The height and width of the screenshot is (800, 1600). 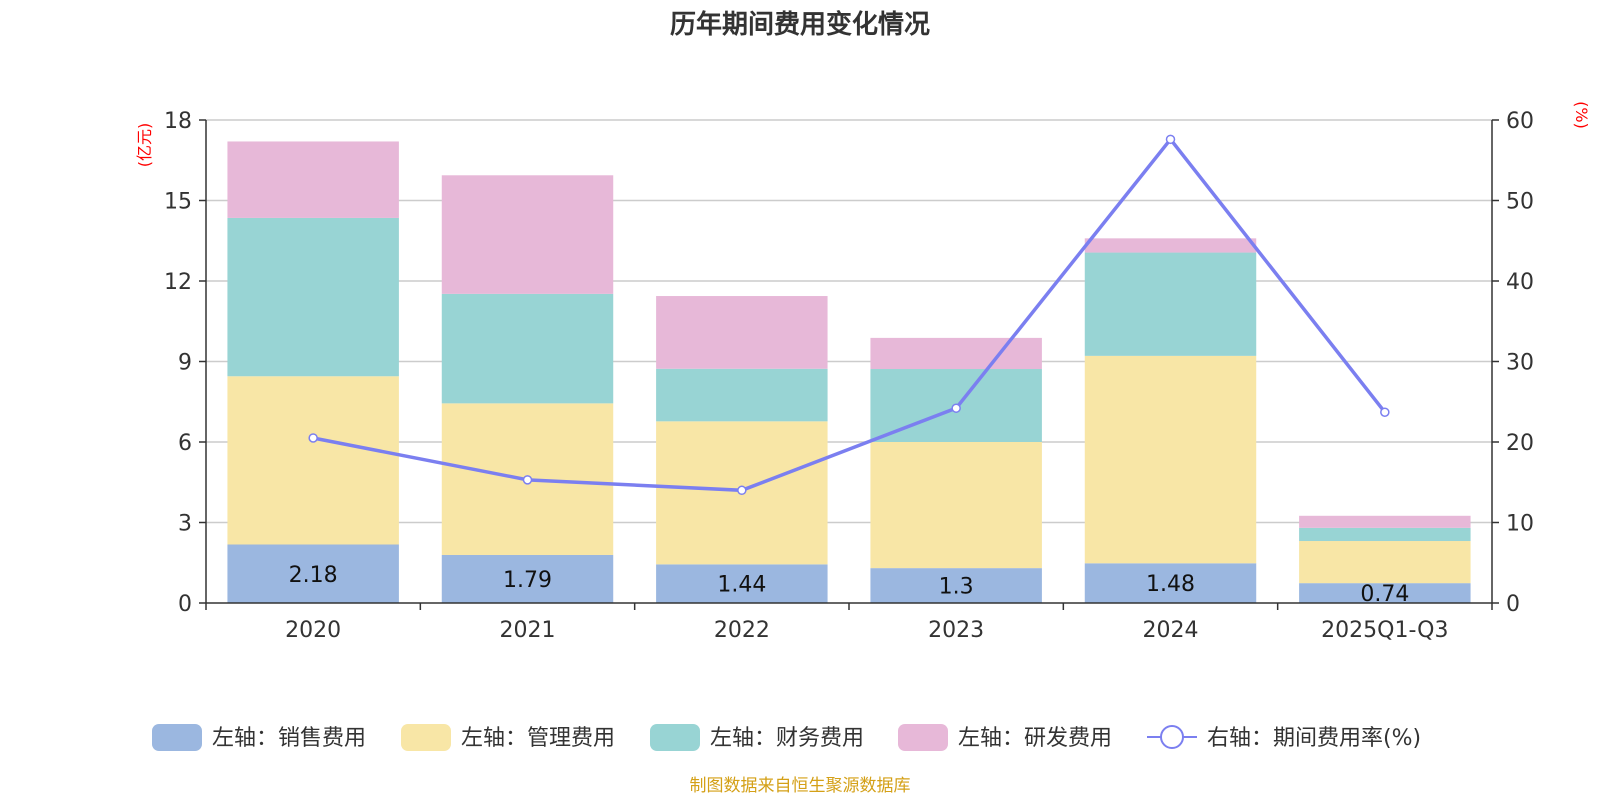 I want to click on right-tick-label: 50, so click(x=1520, y=202).